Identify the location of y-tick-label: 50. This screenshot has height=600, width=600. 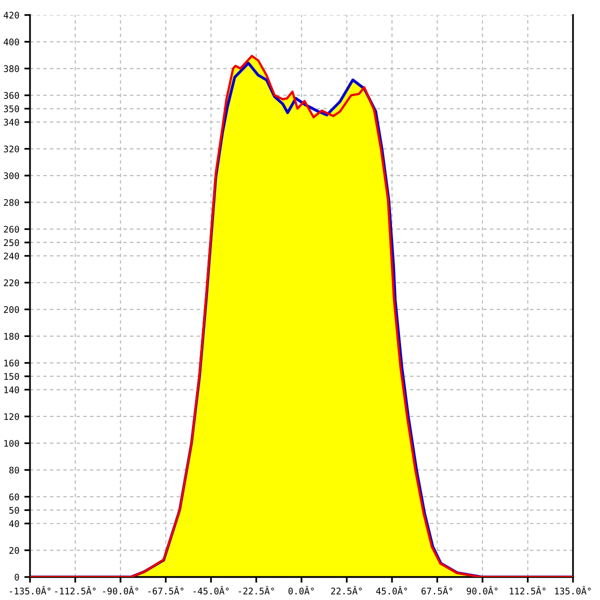
(14, 510).